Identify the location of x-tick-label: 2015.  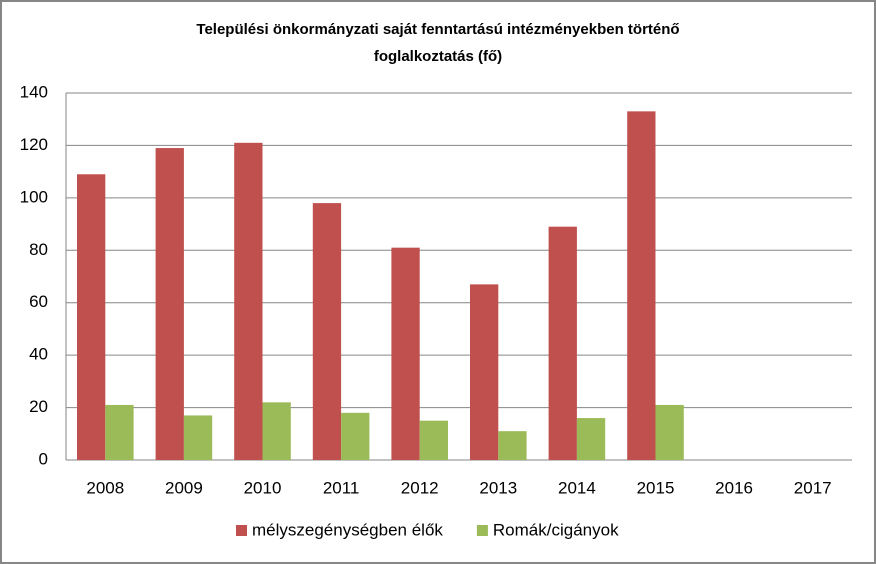
(656, 487).